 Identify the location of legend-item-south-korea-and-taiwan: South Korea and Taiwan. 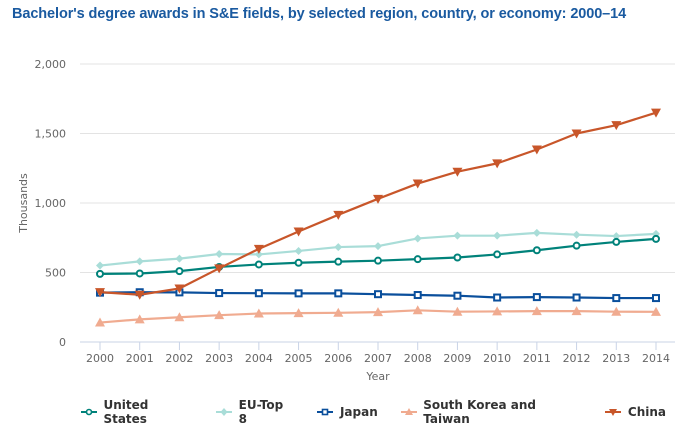
(491, 412).